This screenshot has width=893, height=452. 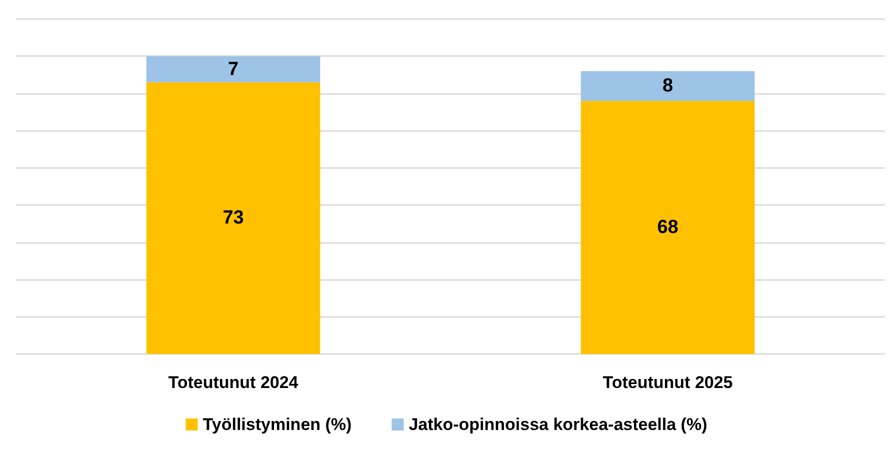 I want to click on legend-label: Jatko-opinnoissa korkea-asteella (%), so click(x=558, y=424).